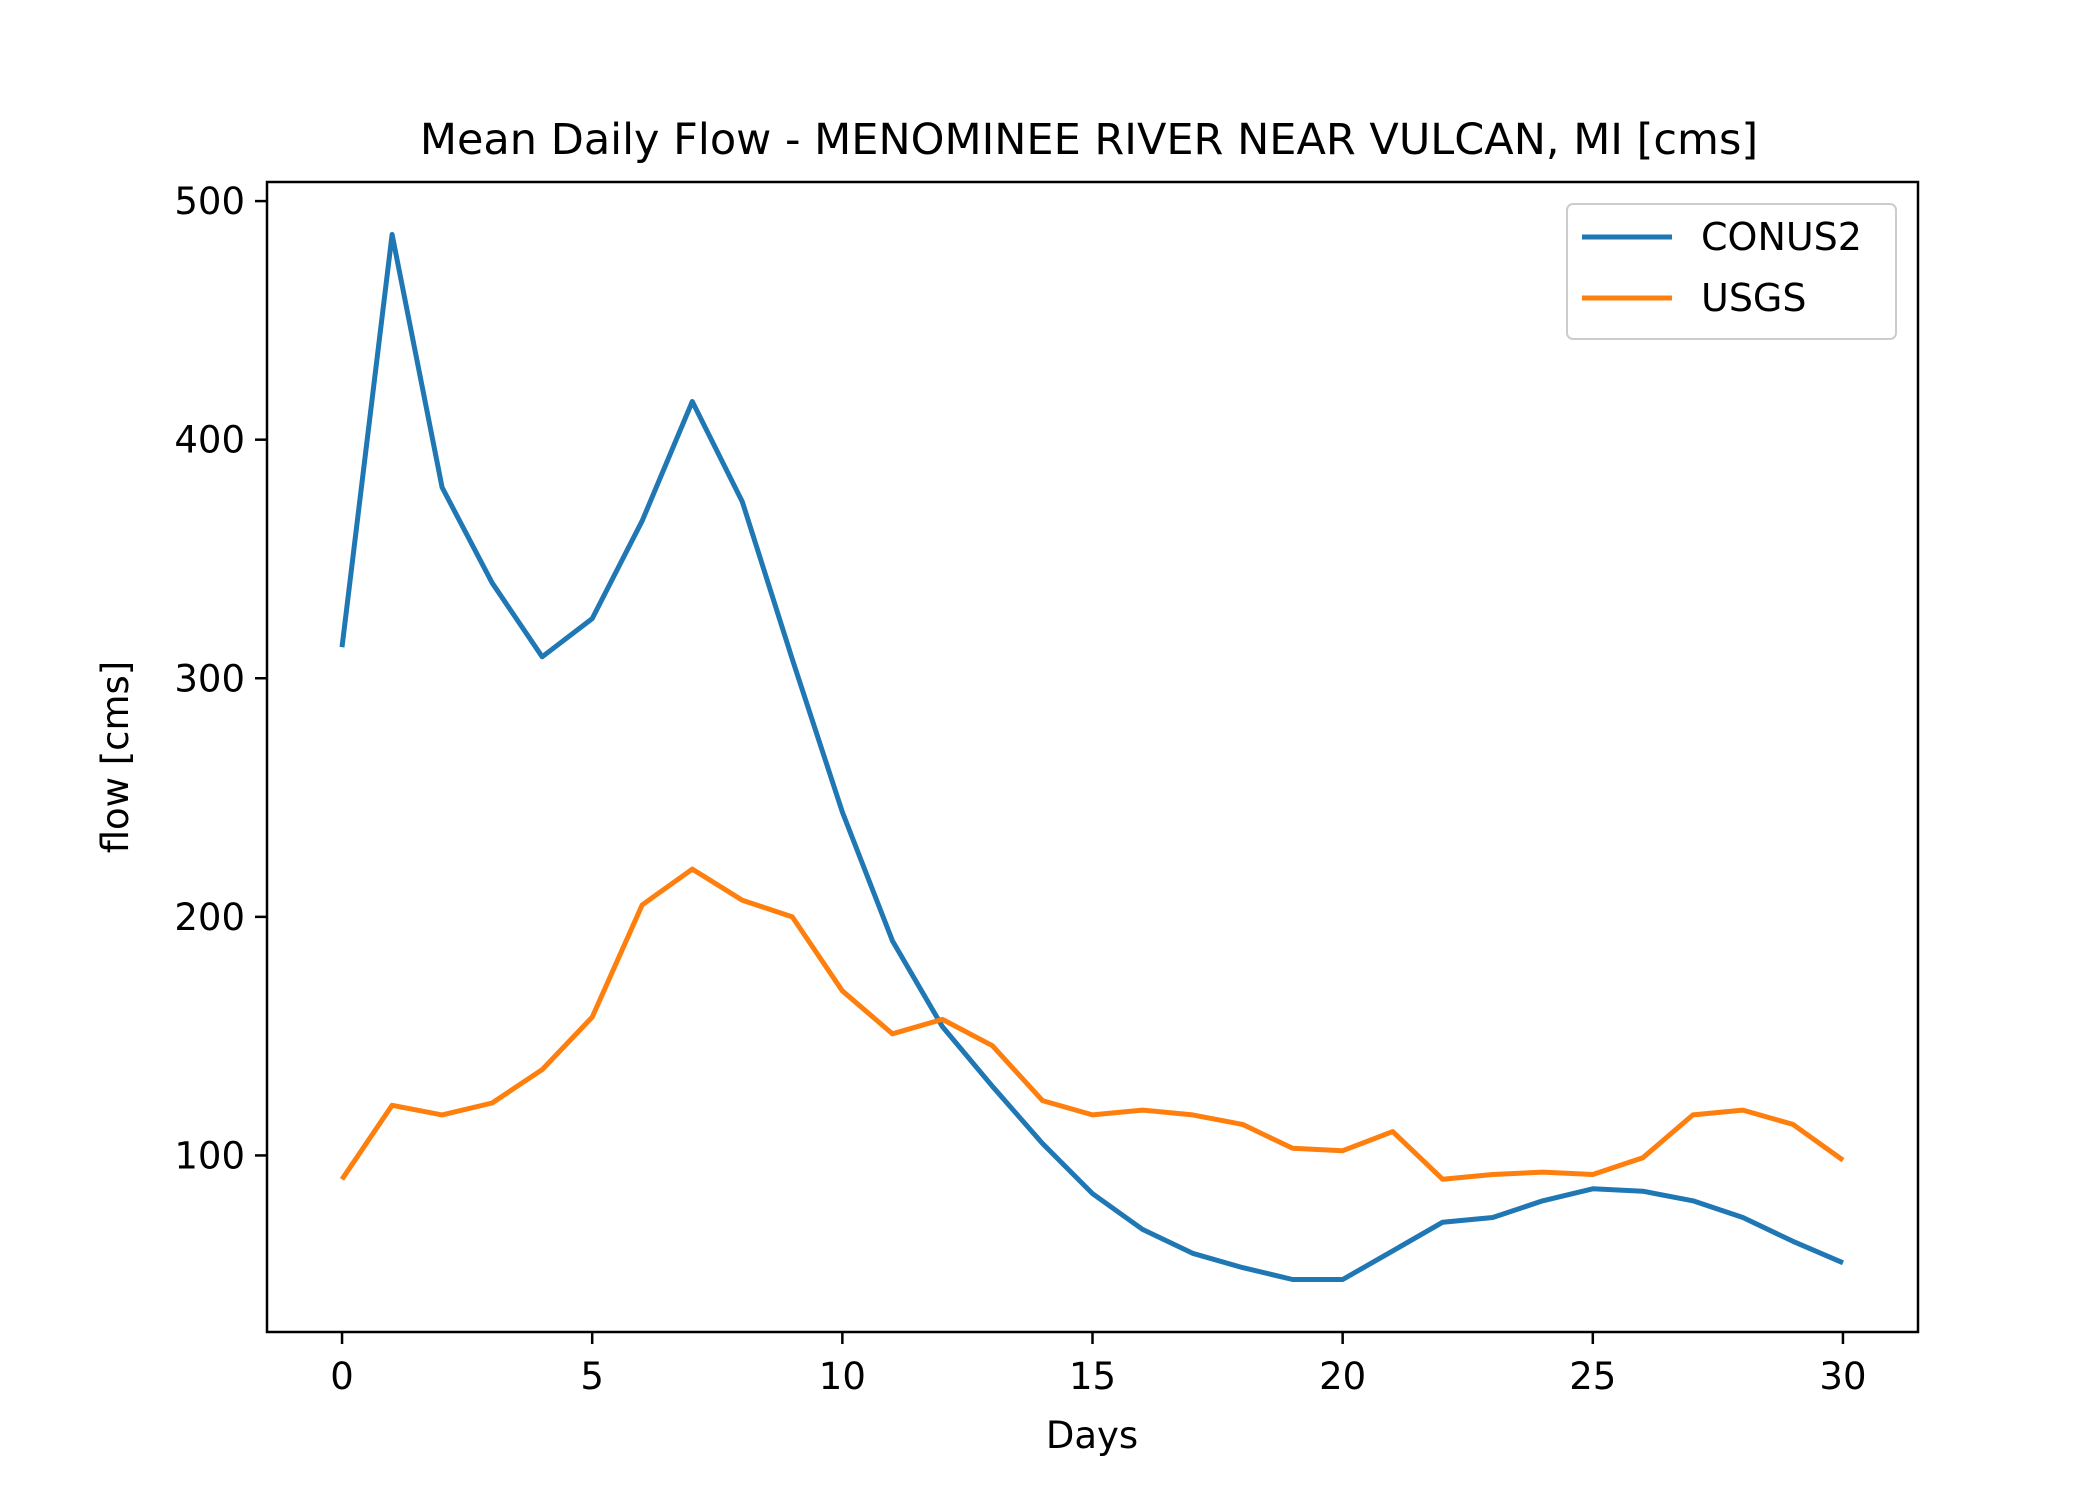 The width and height of the screenshot is (2100, 1500). What do you see at coordinates (209, 440) in the screenshot?
I see `y-tick-label: 400` at bounding box center [209, 440].